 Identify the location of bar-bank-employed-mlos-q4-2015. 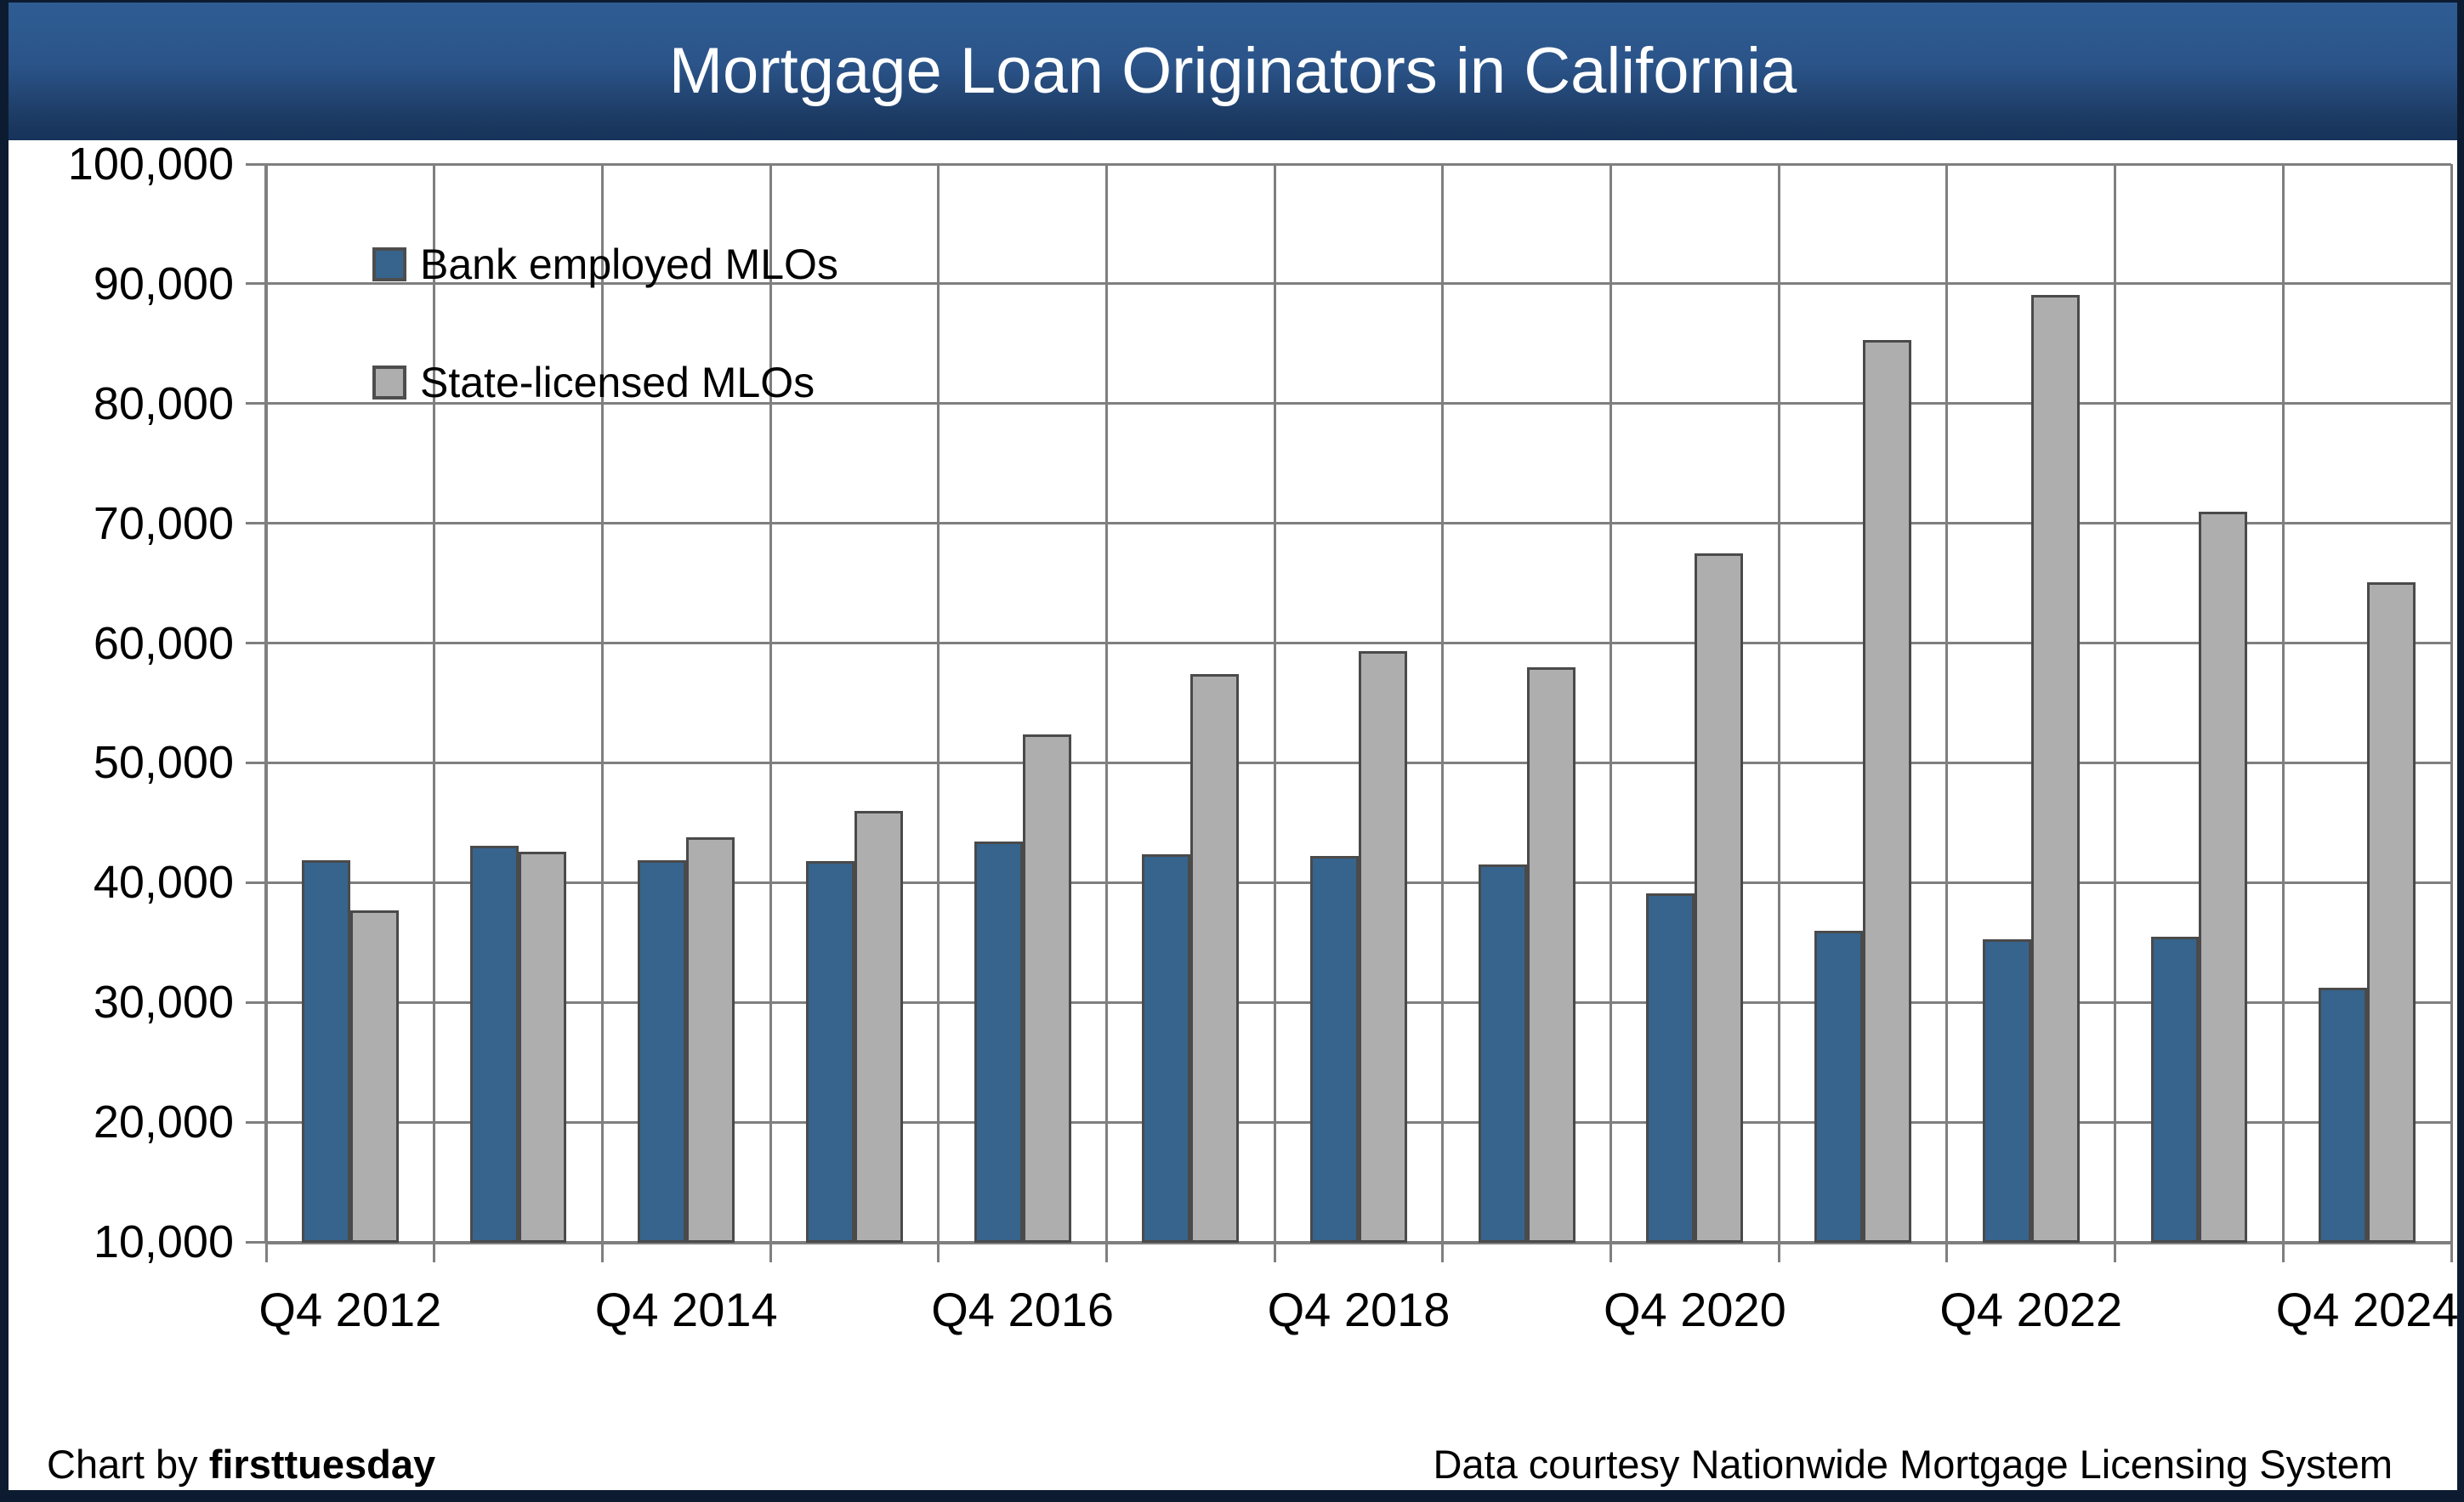
(829, 1052).